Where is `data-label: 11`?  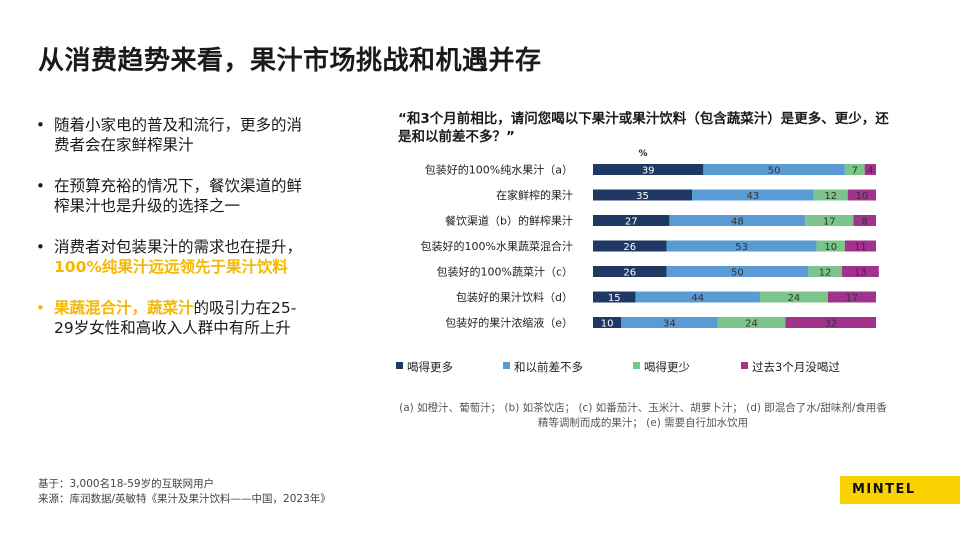 data-label: 11 is located at coordinates (860, 247).